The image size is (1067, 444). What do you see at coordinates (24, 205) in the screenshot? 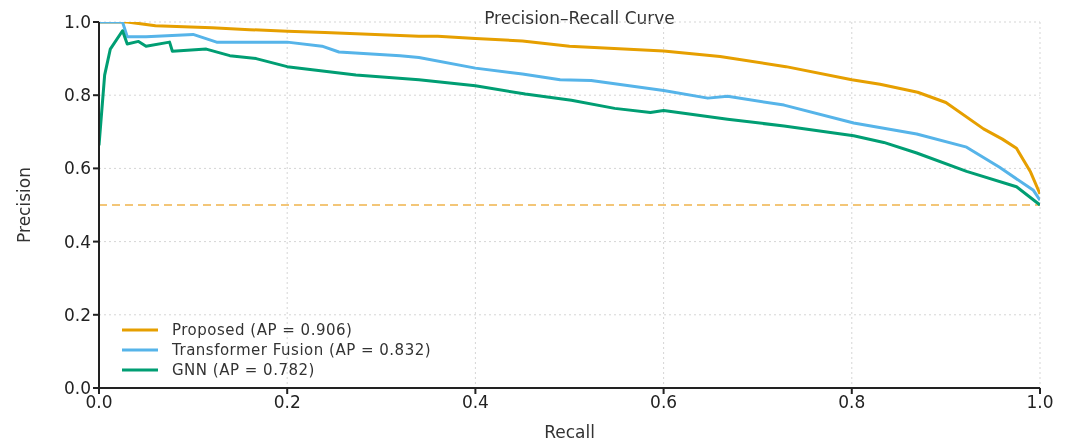
I see `y-axis-title: Precision` at bounding box center [24, 205].